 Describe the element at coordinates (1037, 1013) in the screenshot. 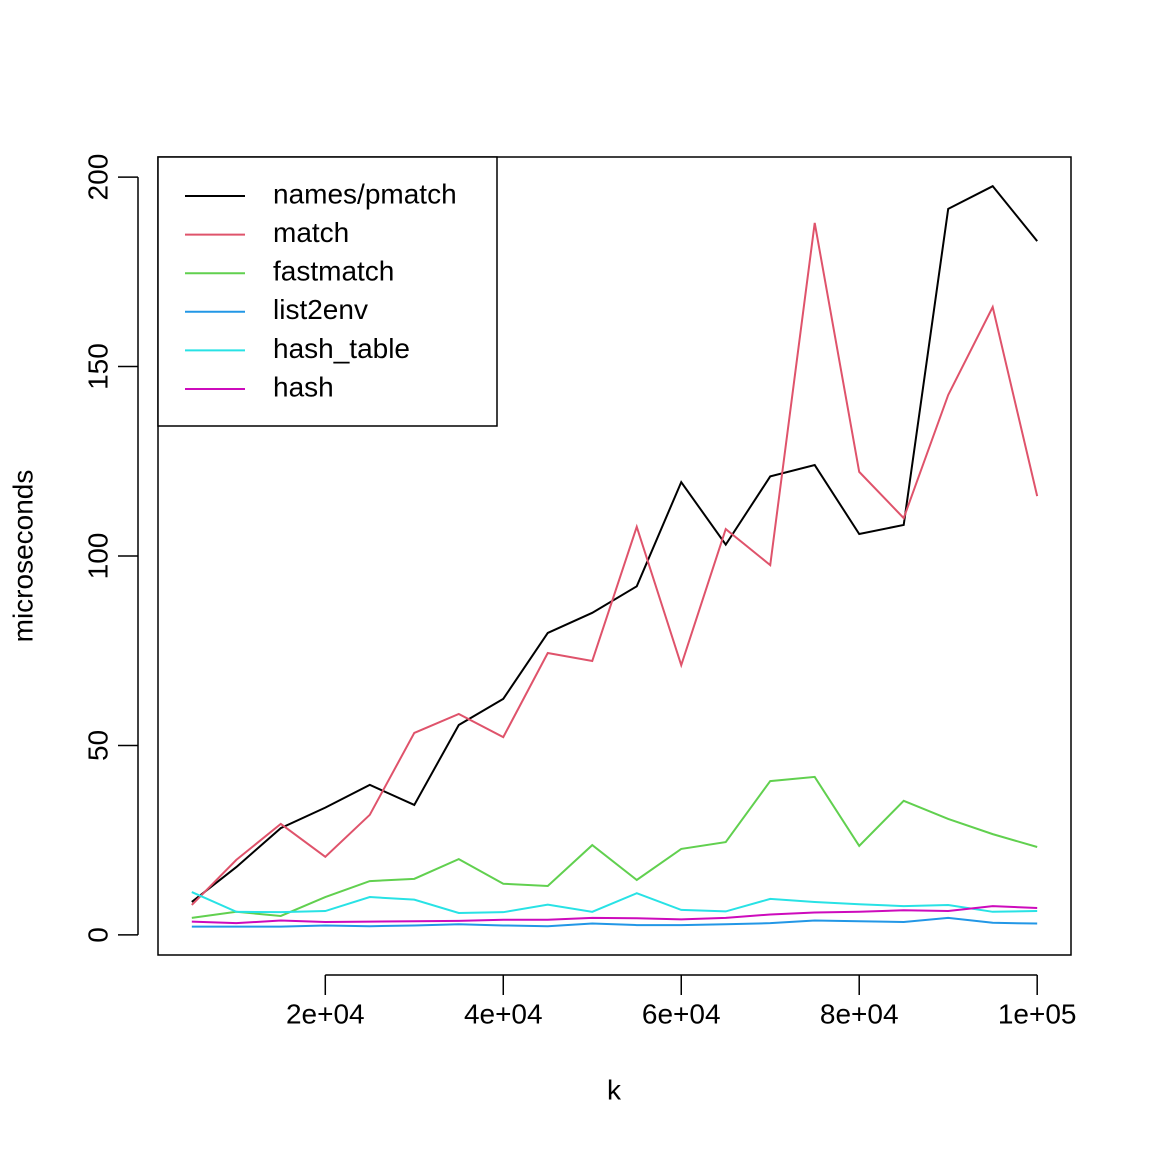

I see `x-tick-label: 1e+05` at that location.